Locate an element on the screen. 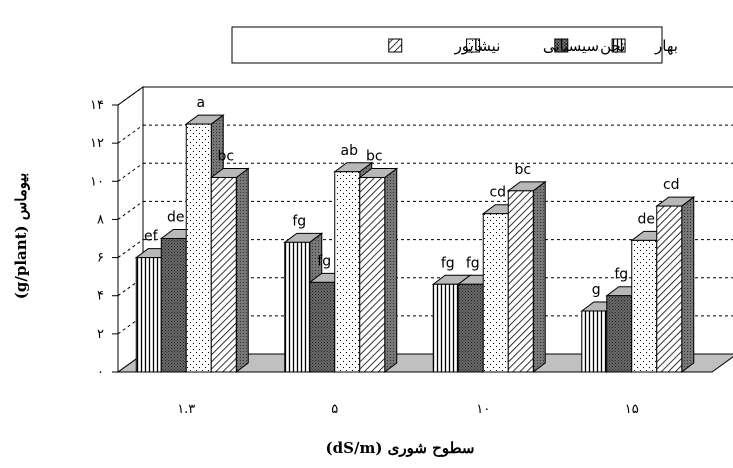 The width and height of the screenshot is (733, 468). y-tick-label: ۱۰ is located at coordinates (97, 181).